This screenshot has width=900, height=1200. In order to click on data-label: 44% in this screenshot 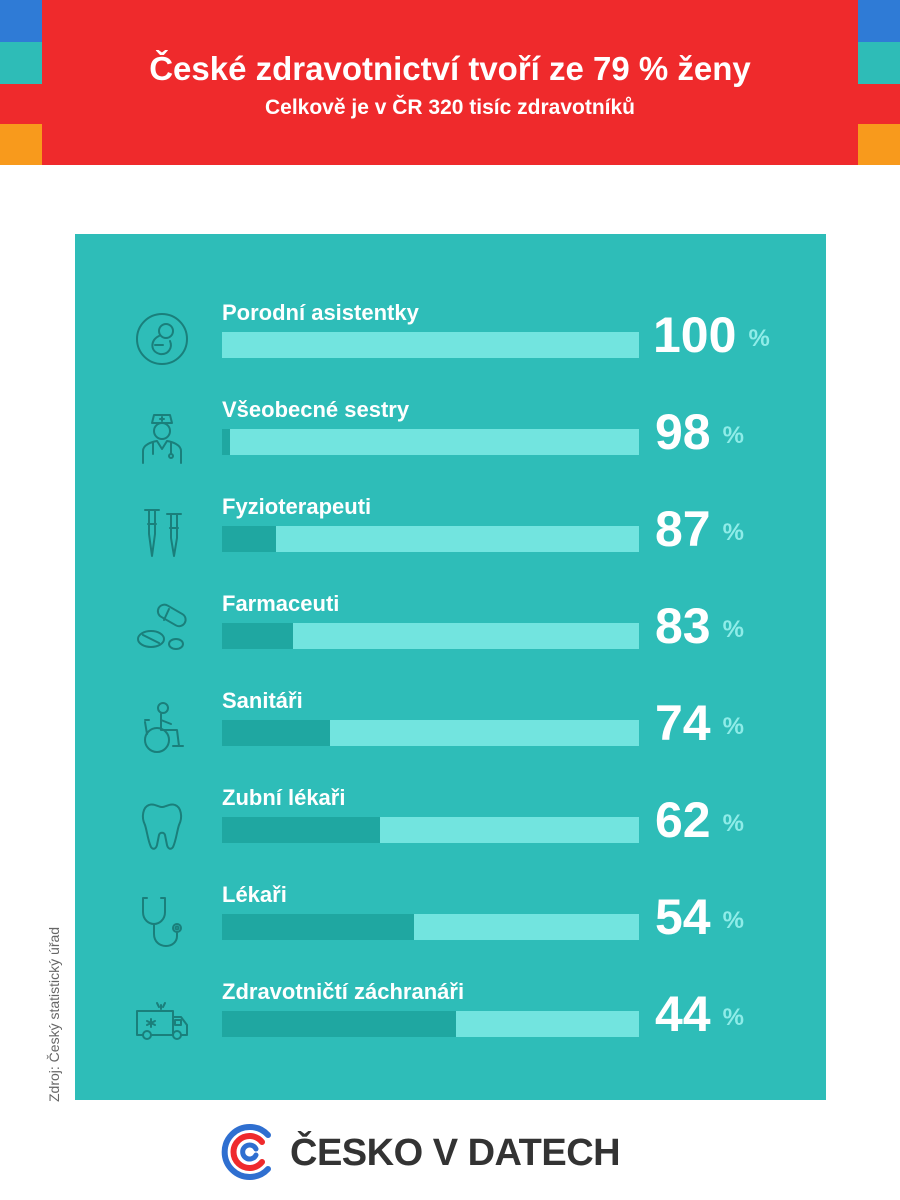, I will do `click(699, 1014)`.